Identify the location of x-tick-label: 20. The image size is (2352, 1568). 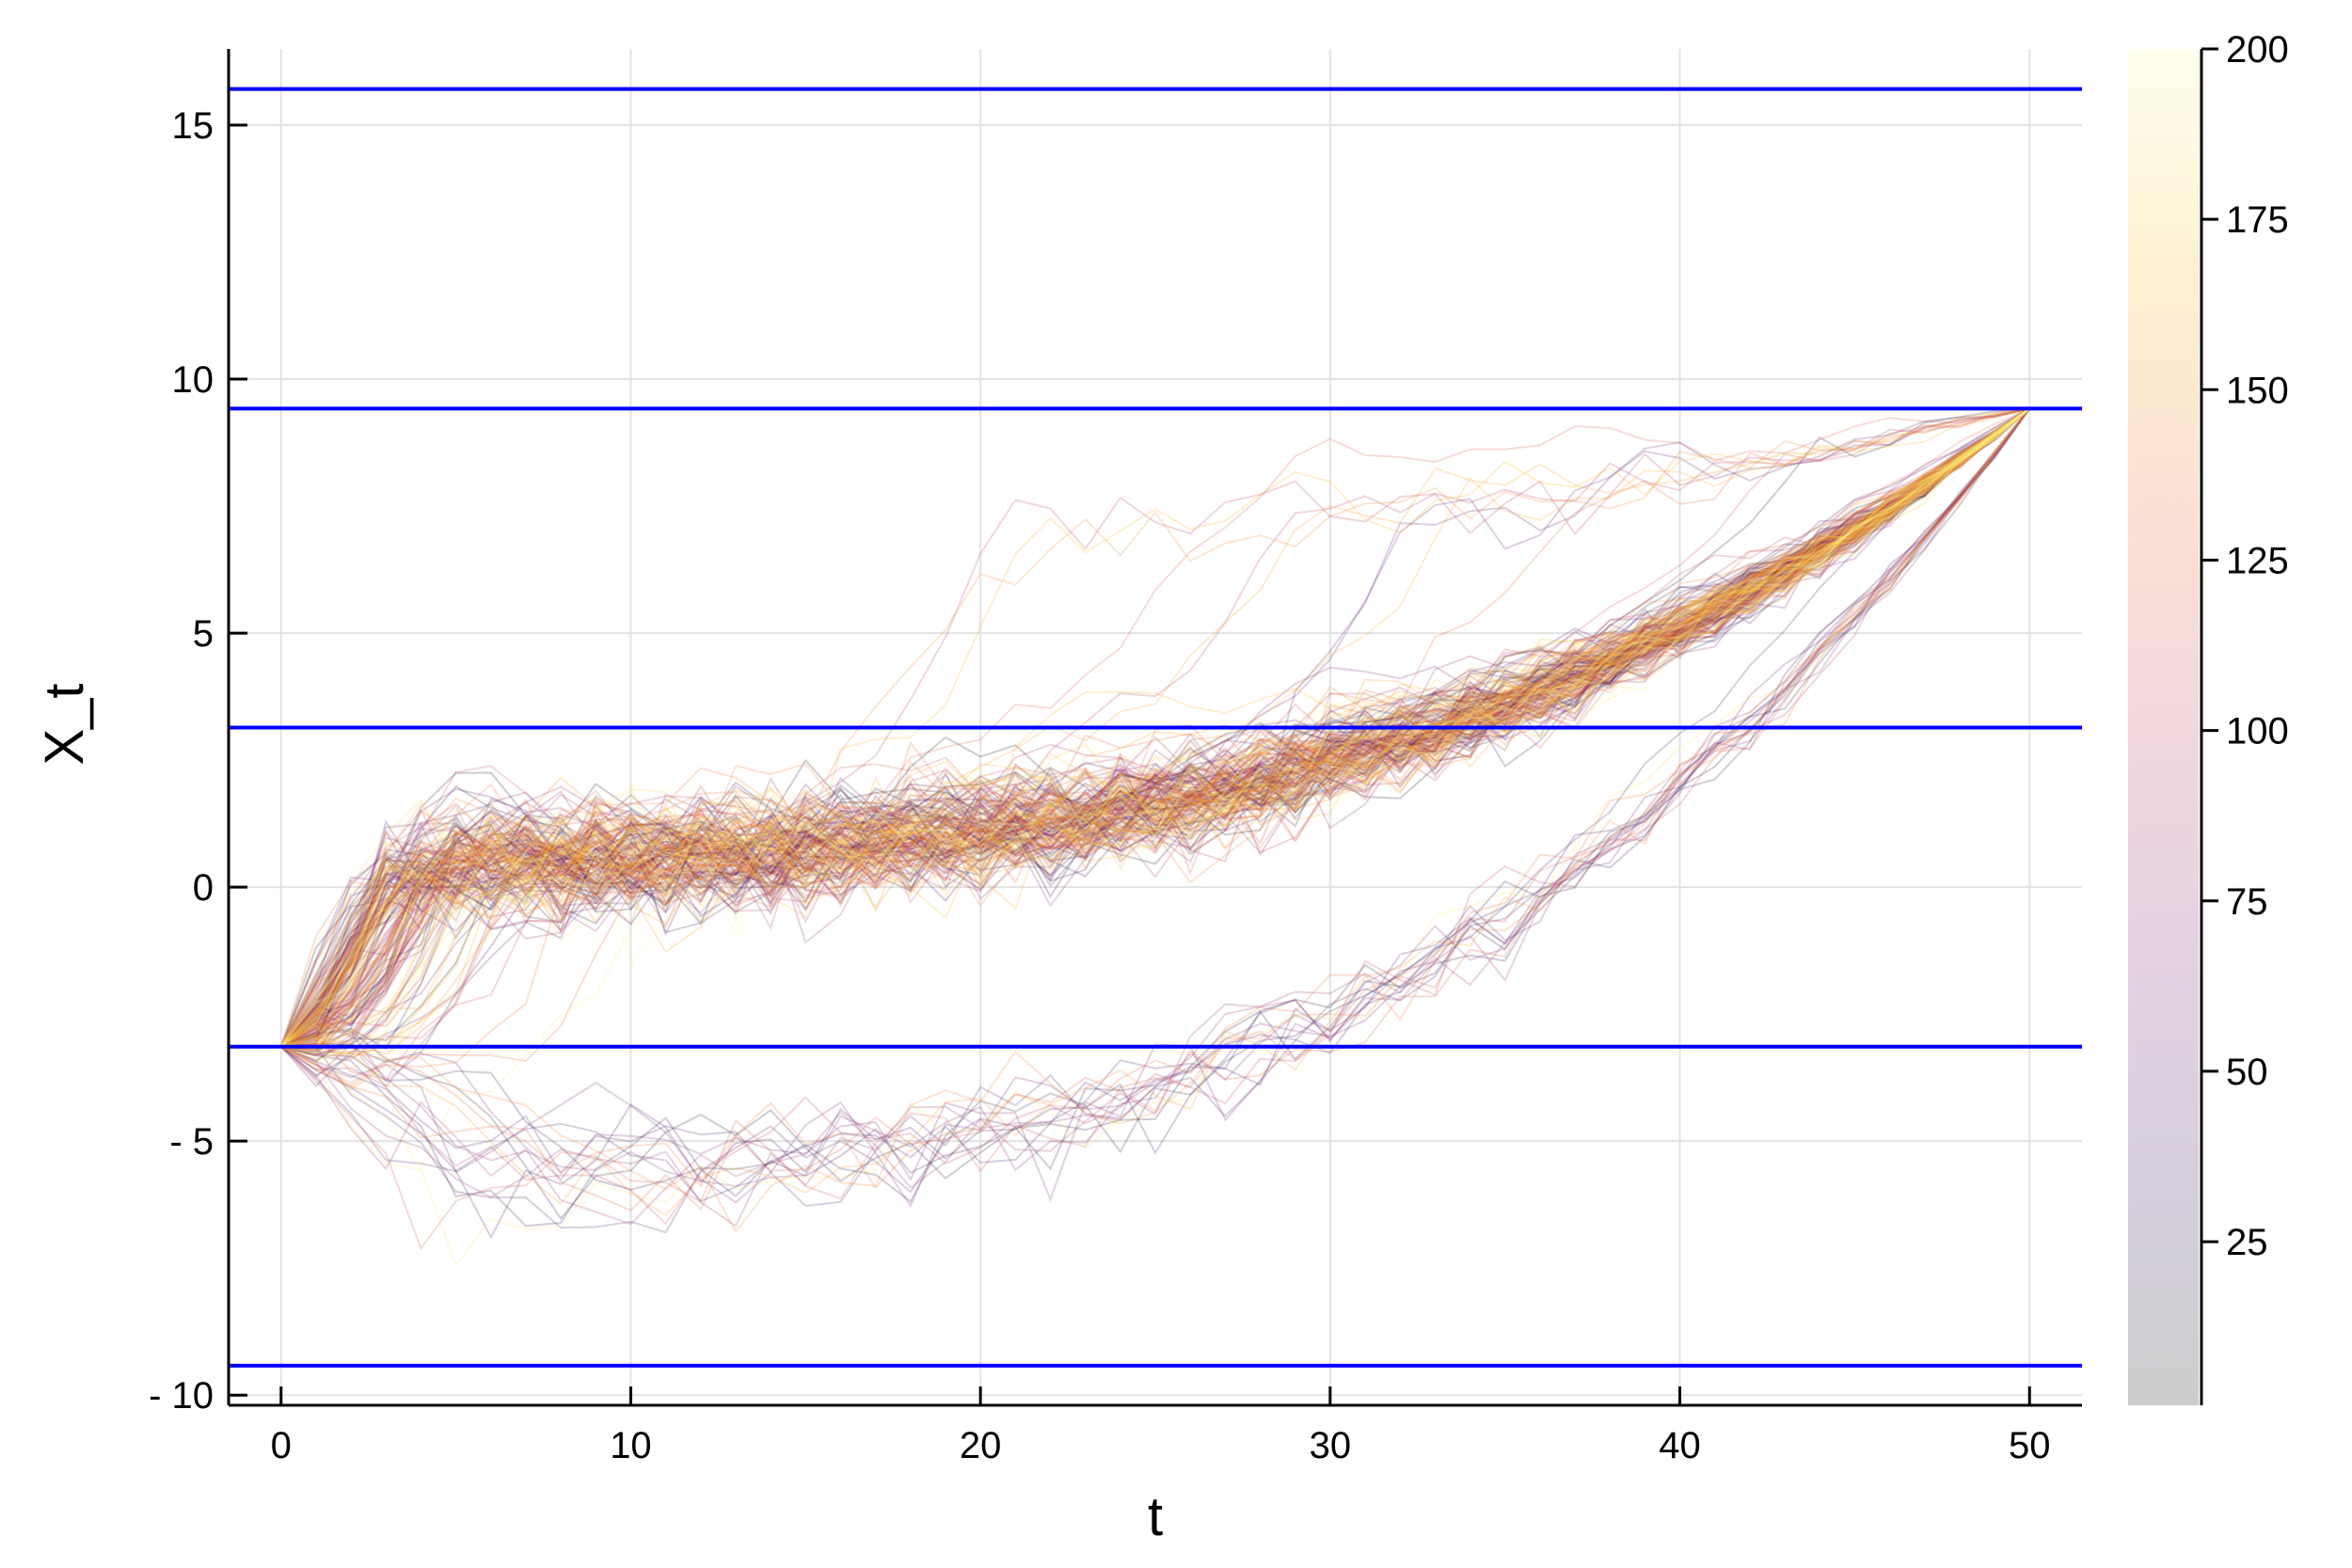
(981, 1445).